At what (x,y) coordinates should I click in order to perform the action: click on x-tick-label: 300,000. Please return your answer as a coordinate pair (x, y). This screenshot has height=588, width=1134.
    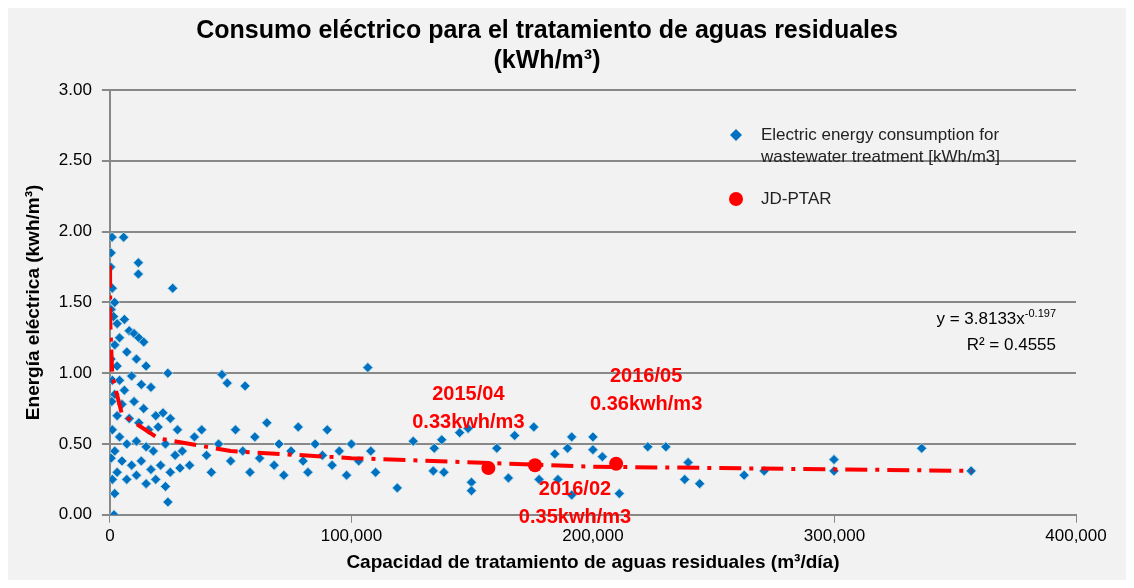
    Looking at the image, I should click on (834, 535).